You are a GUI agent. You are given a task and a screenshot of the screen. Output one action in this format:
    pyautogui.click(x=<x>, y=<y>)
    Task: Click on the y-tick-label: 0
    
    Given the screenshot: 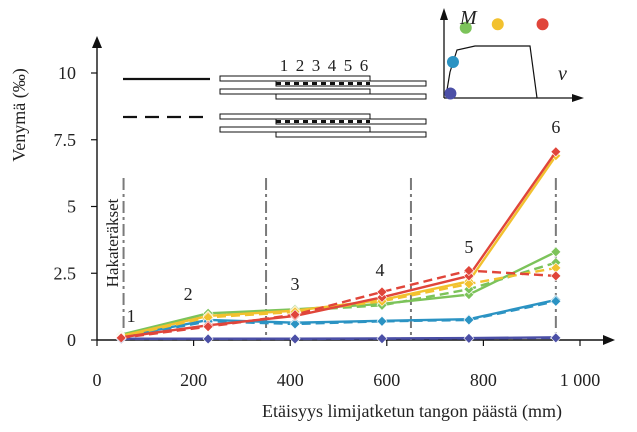 What is the action you would take?
    pyautogui.click(x=71, y=340)
    